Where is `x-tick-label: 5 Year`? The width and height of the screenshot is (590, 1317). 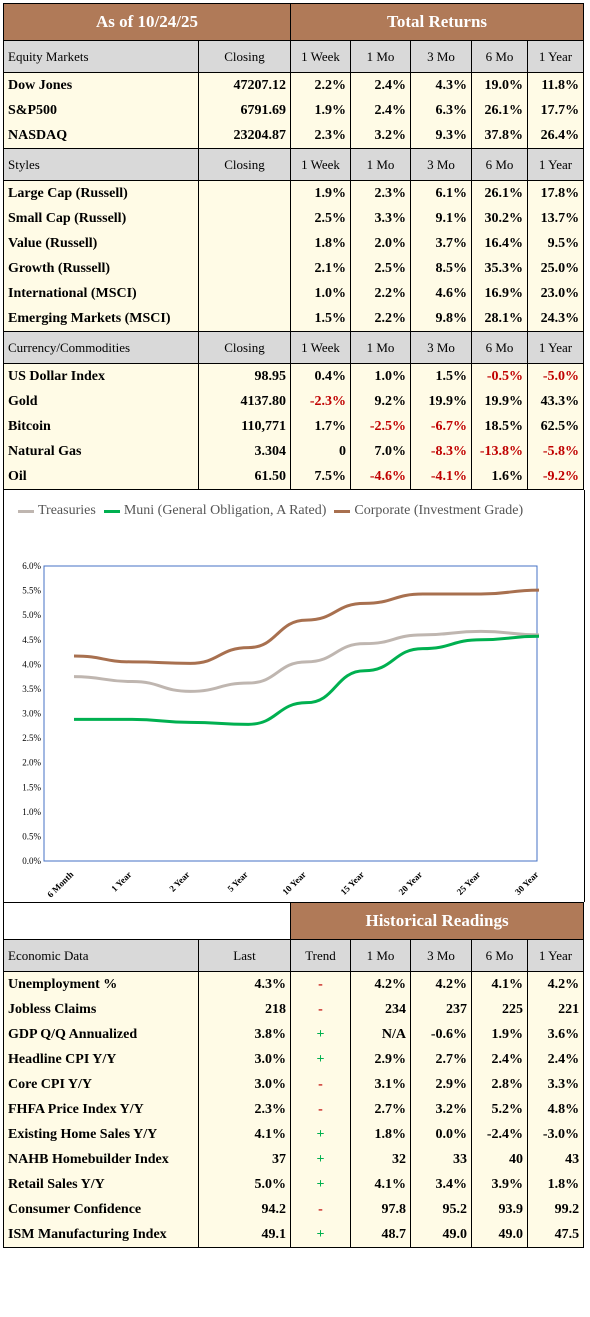 x-tick-label: 5 Year is located at coordinates (237, 881).